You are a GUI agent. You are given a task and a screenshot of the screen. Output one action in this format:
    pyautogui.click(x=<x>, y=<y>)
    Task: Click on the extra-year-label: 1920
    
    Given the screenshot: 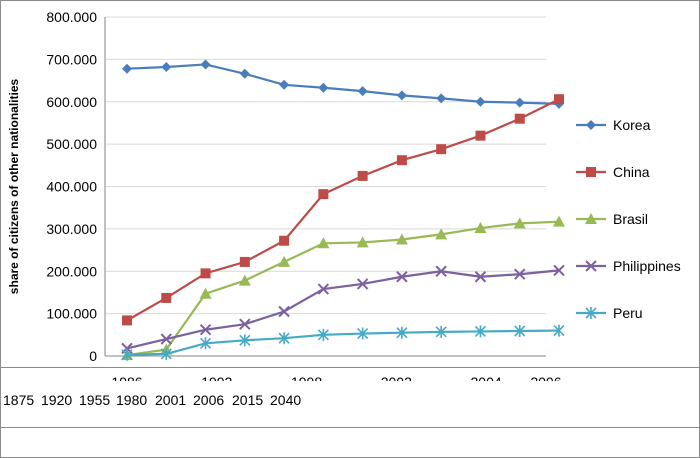 What is the action you would take?
    pyautogui.click(x=57, y=400)
    